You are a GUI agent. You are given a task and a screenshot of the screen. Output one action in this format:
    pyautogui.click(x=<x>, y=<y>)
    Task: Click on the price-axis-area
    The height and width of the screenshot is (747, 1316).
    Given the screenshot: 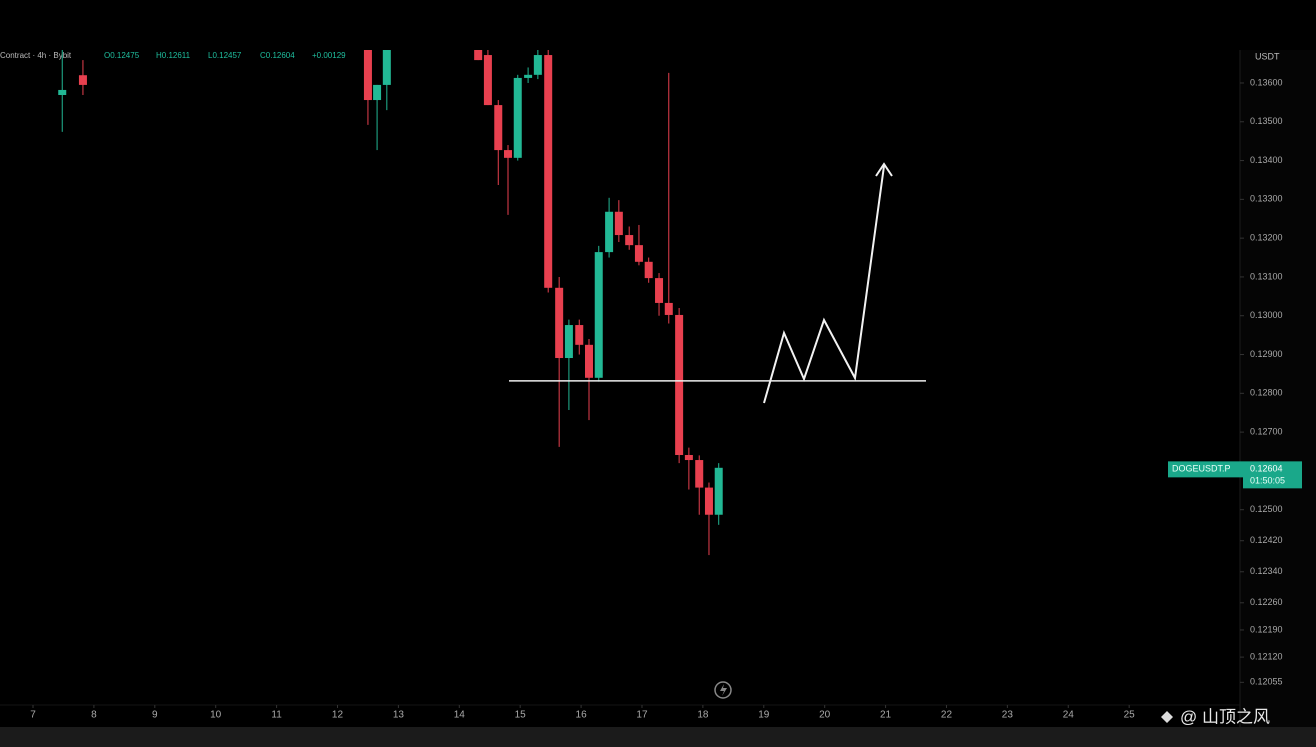 What is the action you would take?
    pyautogui.click(x=1278, y=388)
    